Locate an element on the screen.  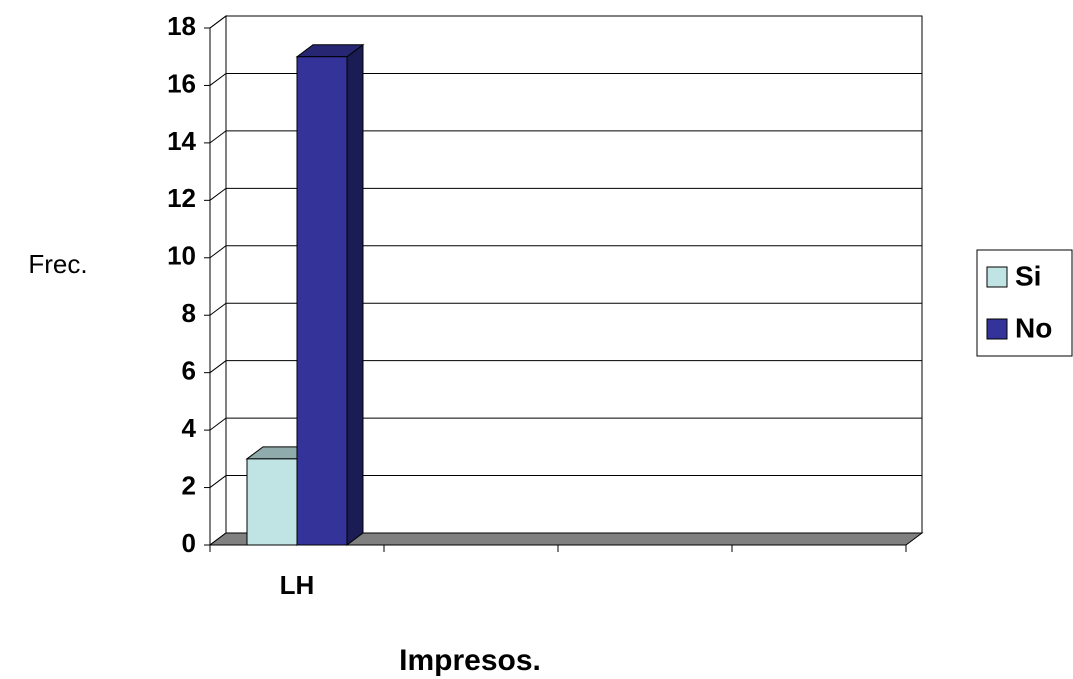
y-tick-label: 2 is located at coordinates (189, 485).